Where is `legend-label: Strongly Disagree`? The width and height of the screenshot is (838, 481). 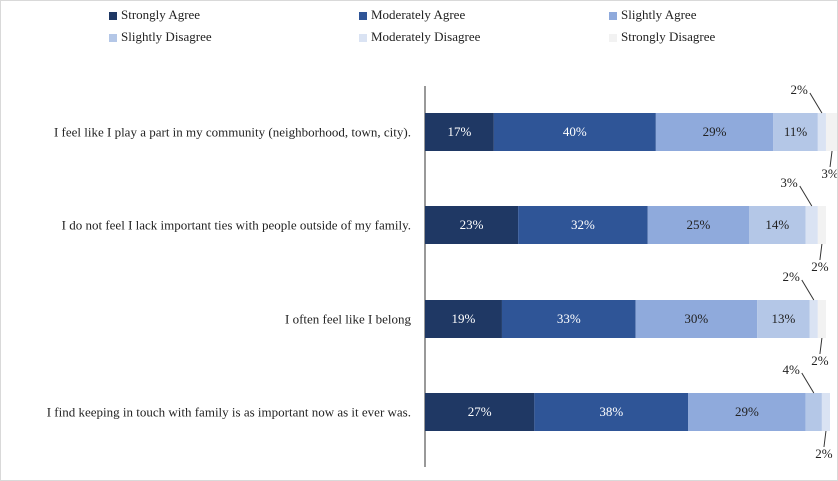
legend-label: Strongly Disagree is located at coordinates (668, 36).